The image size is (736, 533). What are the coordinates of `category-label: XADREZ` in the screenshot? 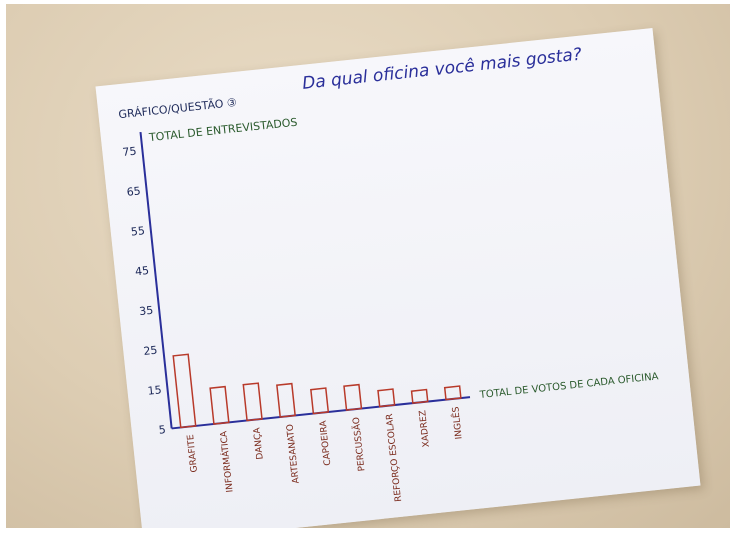 It's located at (425, 429).